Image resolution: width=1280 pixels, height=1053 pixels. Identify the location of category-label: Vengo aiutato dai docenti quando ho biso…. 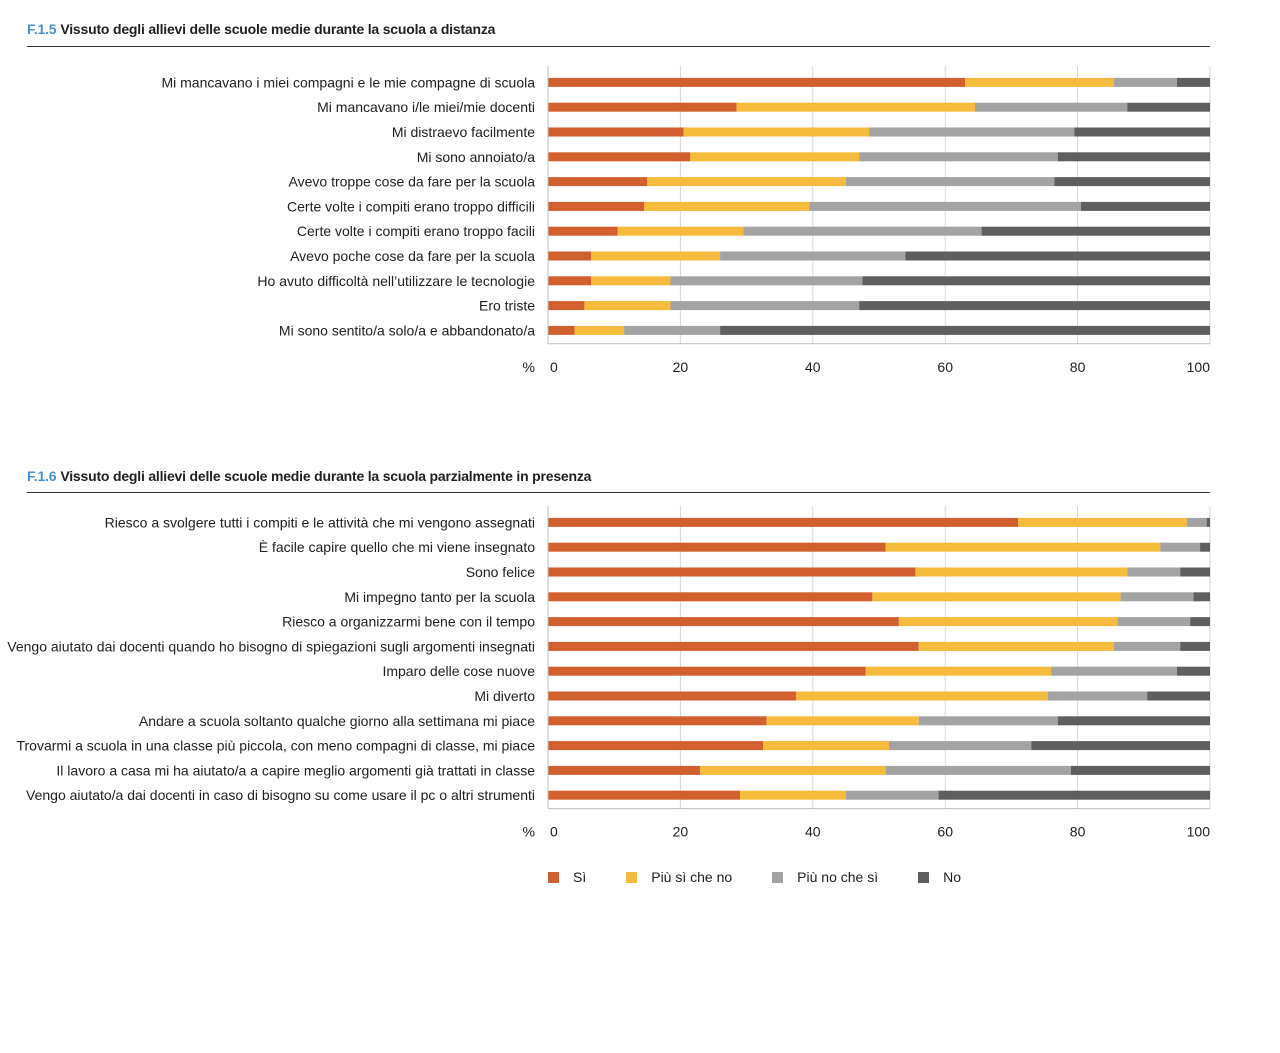
(271, 646).